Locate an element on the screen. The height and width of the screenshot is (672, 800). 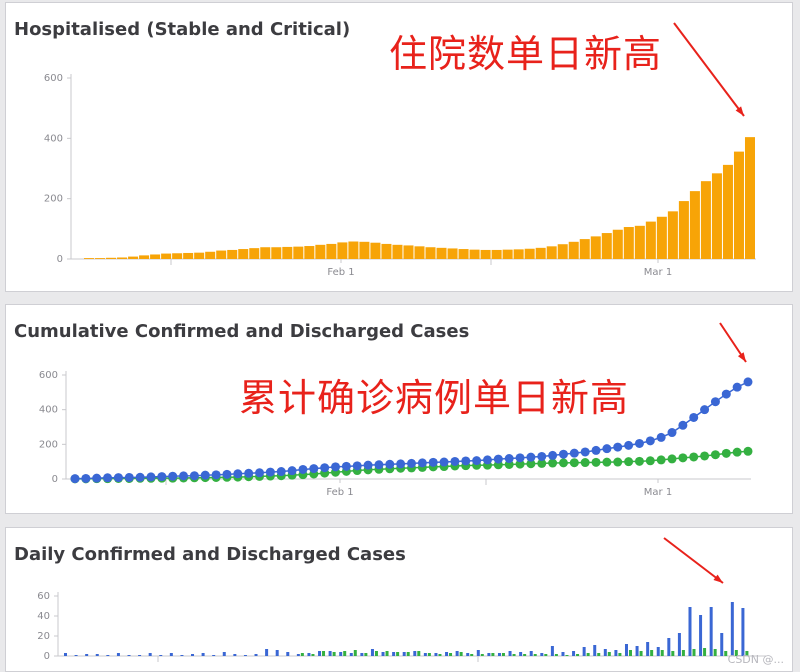
annotation-confirmed-record: 累计确诊病例单日新高 is located at coordinates (434, 398).